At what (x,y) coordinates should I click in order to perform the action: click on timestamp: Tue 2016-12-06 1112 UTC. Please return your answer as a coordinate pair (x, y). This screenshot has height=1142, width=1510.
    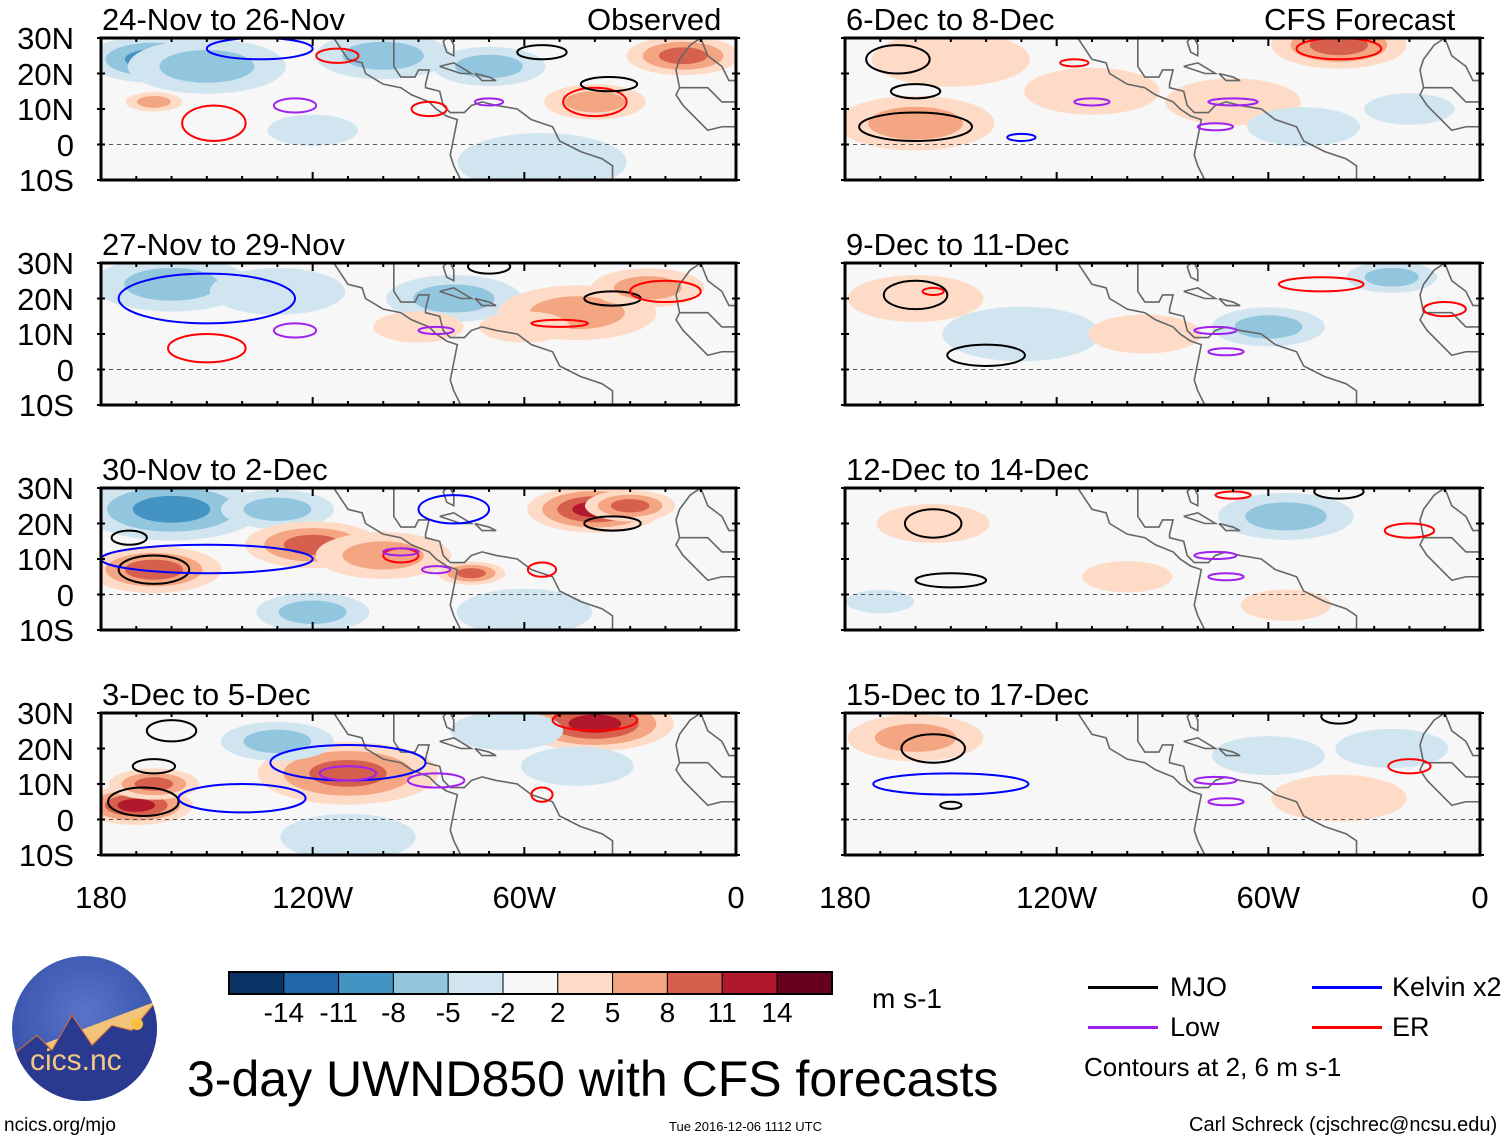
    Looking at the image, I should click on (745, 1126).